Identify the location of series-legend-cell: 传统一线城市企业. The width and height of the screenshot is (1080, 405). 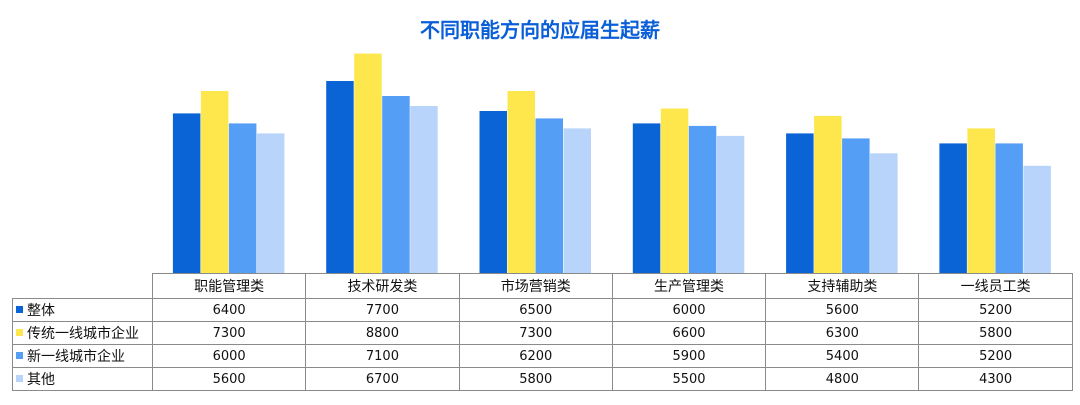
(82, 333).